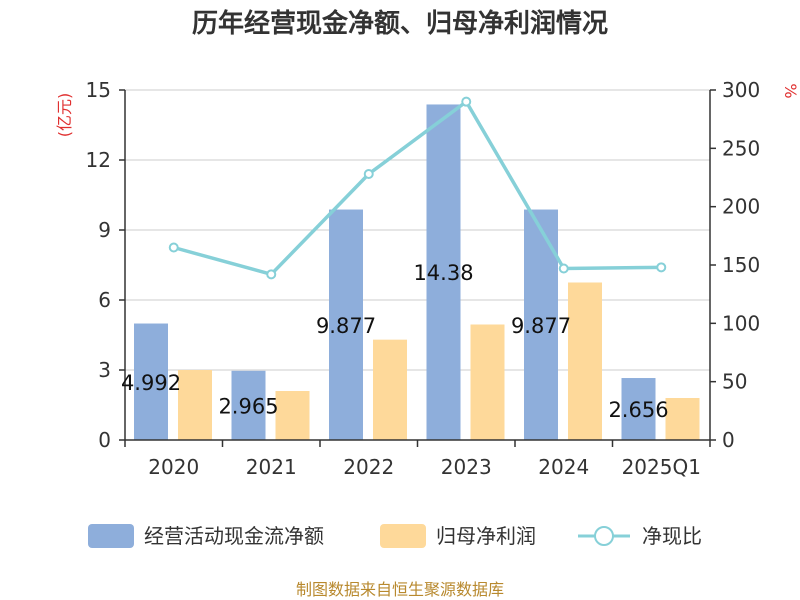 The image size is (800, 600). What do you see at coordinates (98, 160) in the screenshot?
I see `y-left-tick-label: 12` at bounding box center [98, 160].